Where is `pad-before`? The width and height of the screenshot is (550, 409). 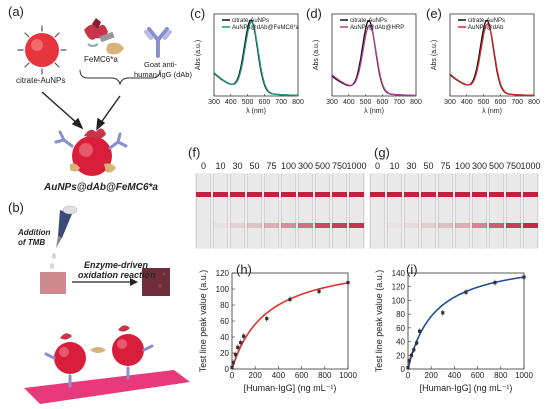
pad-before is located at coordinates (53, 283).